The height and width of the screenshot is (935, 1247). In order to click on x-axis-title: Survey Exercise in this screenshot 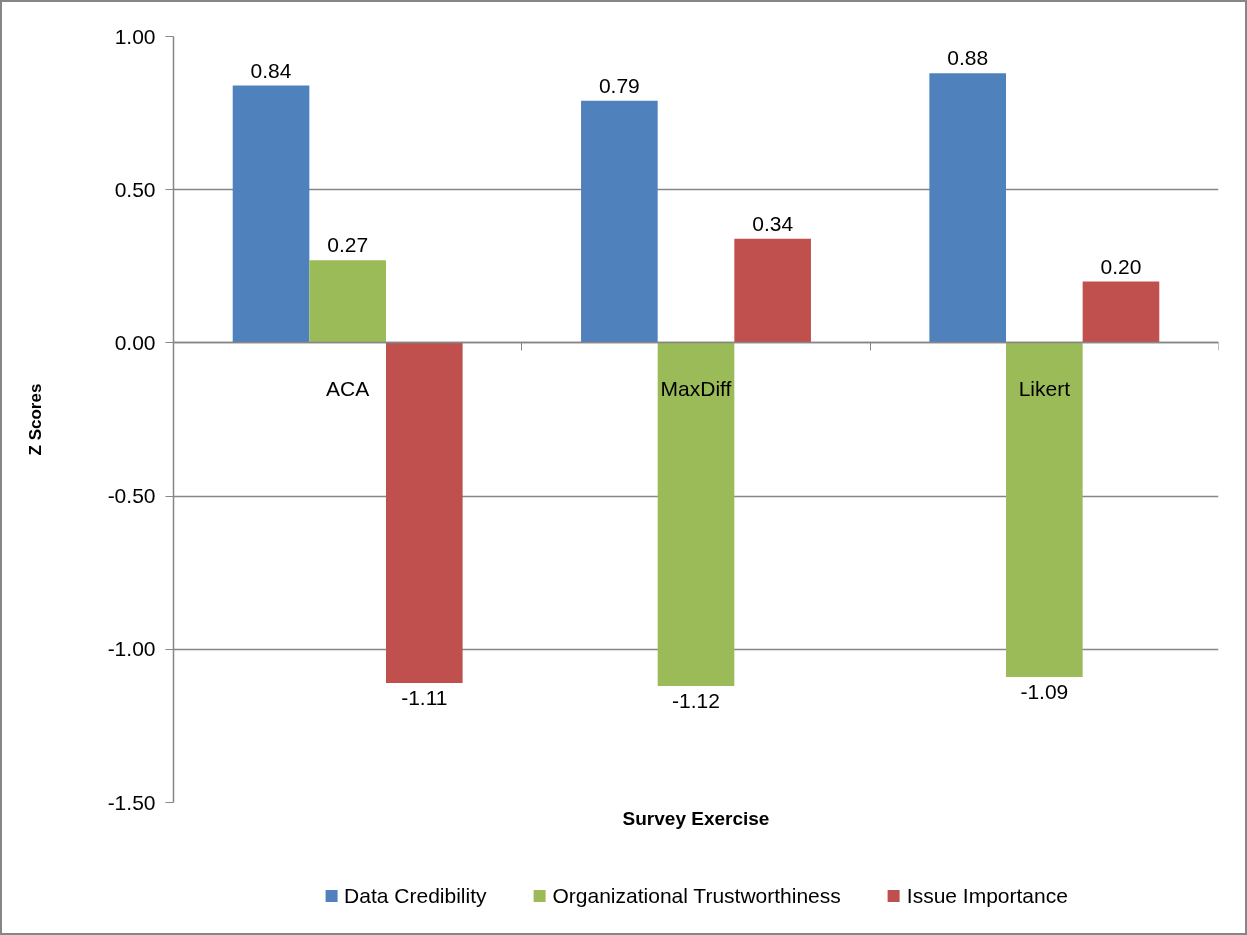, I will do `click(696, 818)`.